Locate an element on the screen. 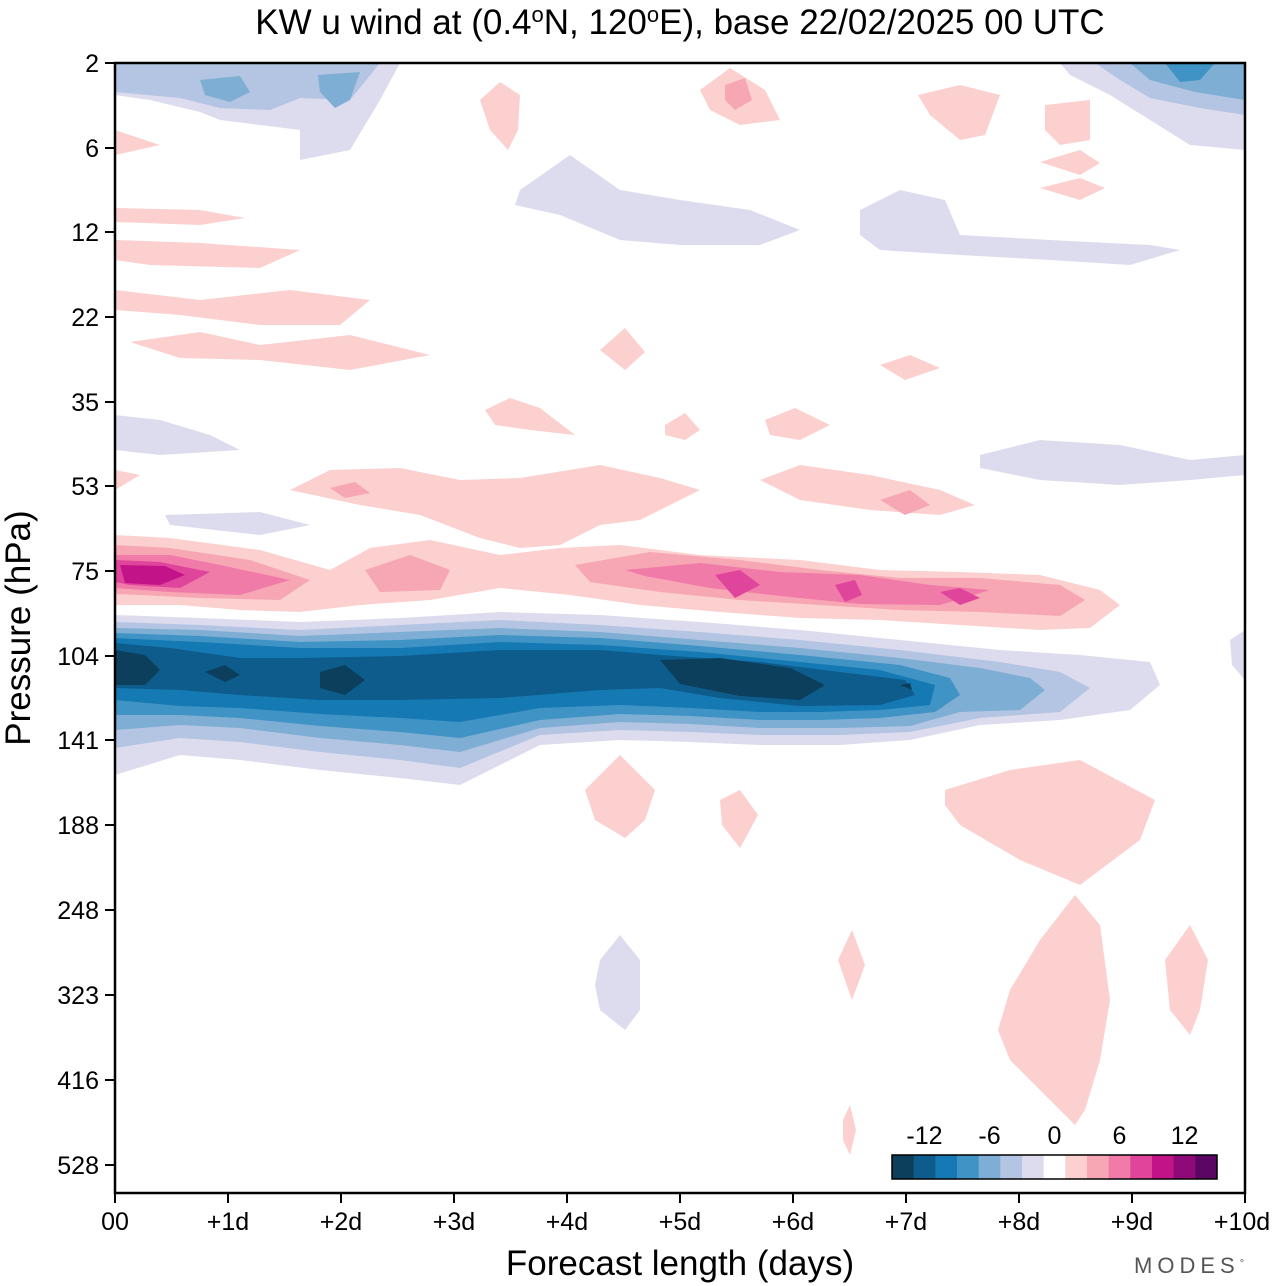 The width and height of the screenshot is (1280, 1286). colorbar-frame is located at coordinates (1054, 1167).